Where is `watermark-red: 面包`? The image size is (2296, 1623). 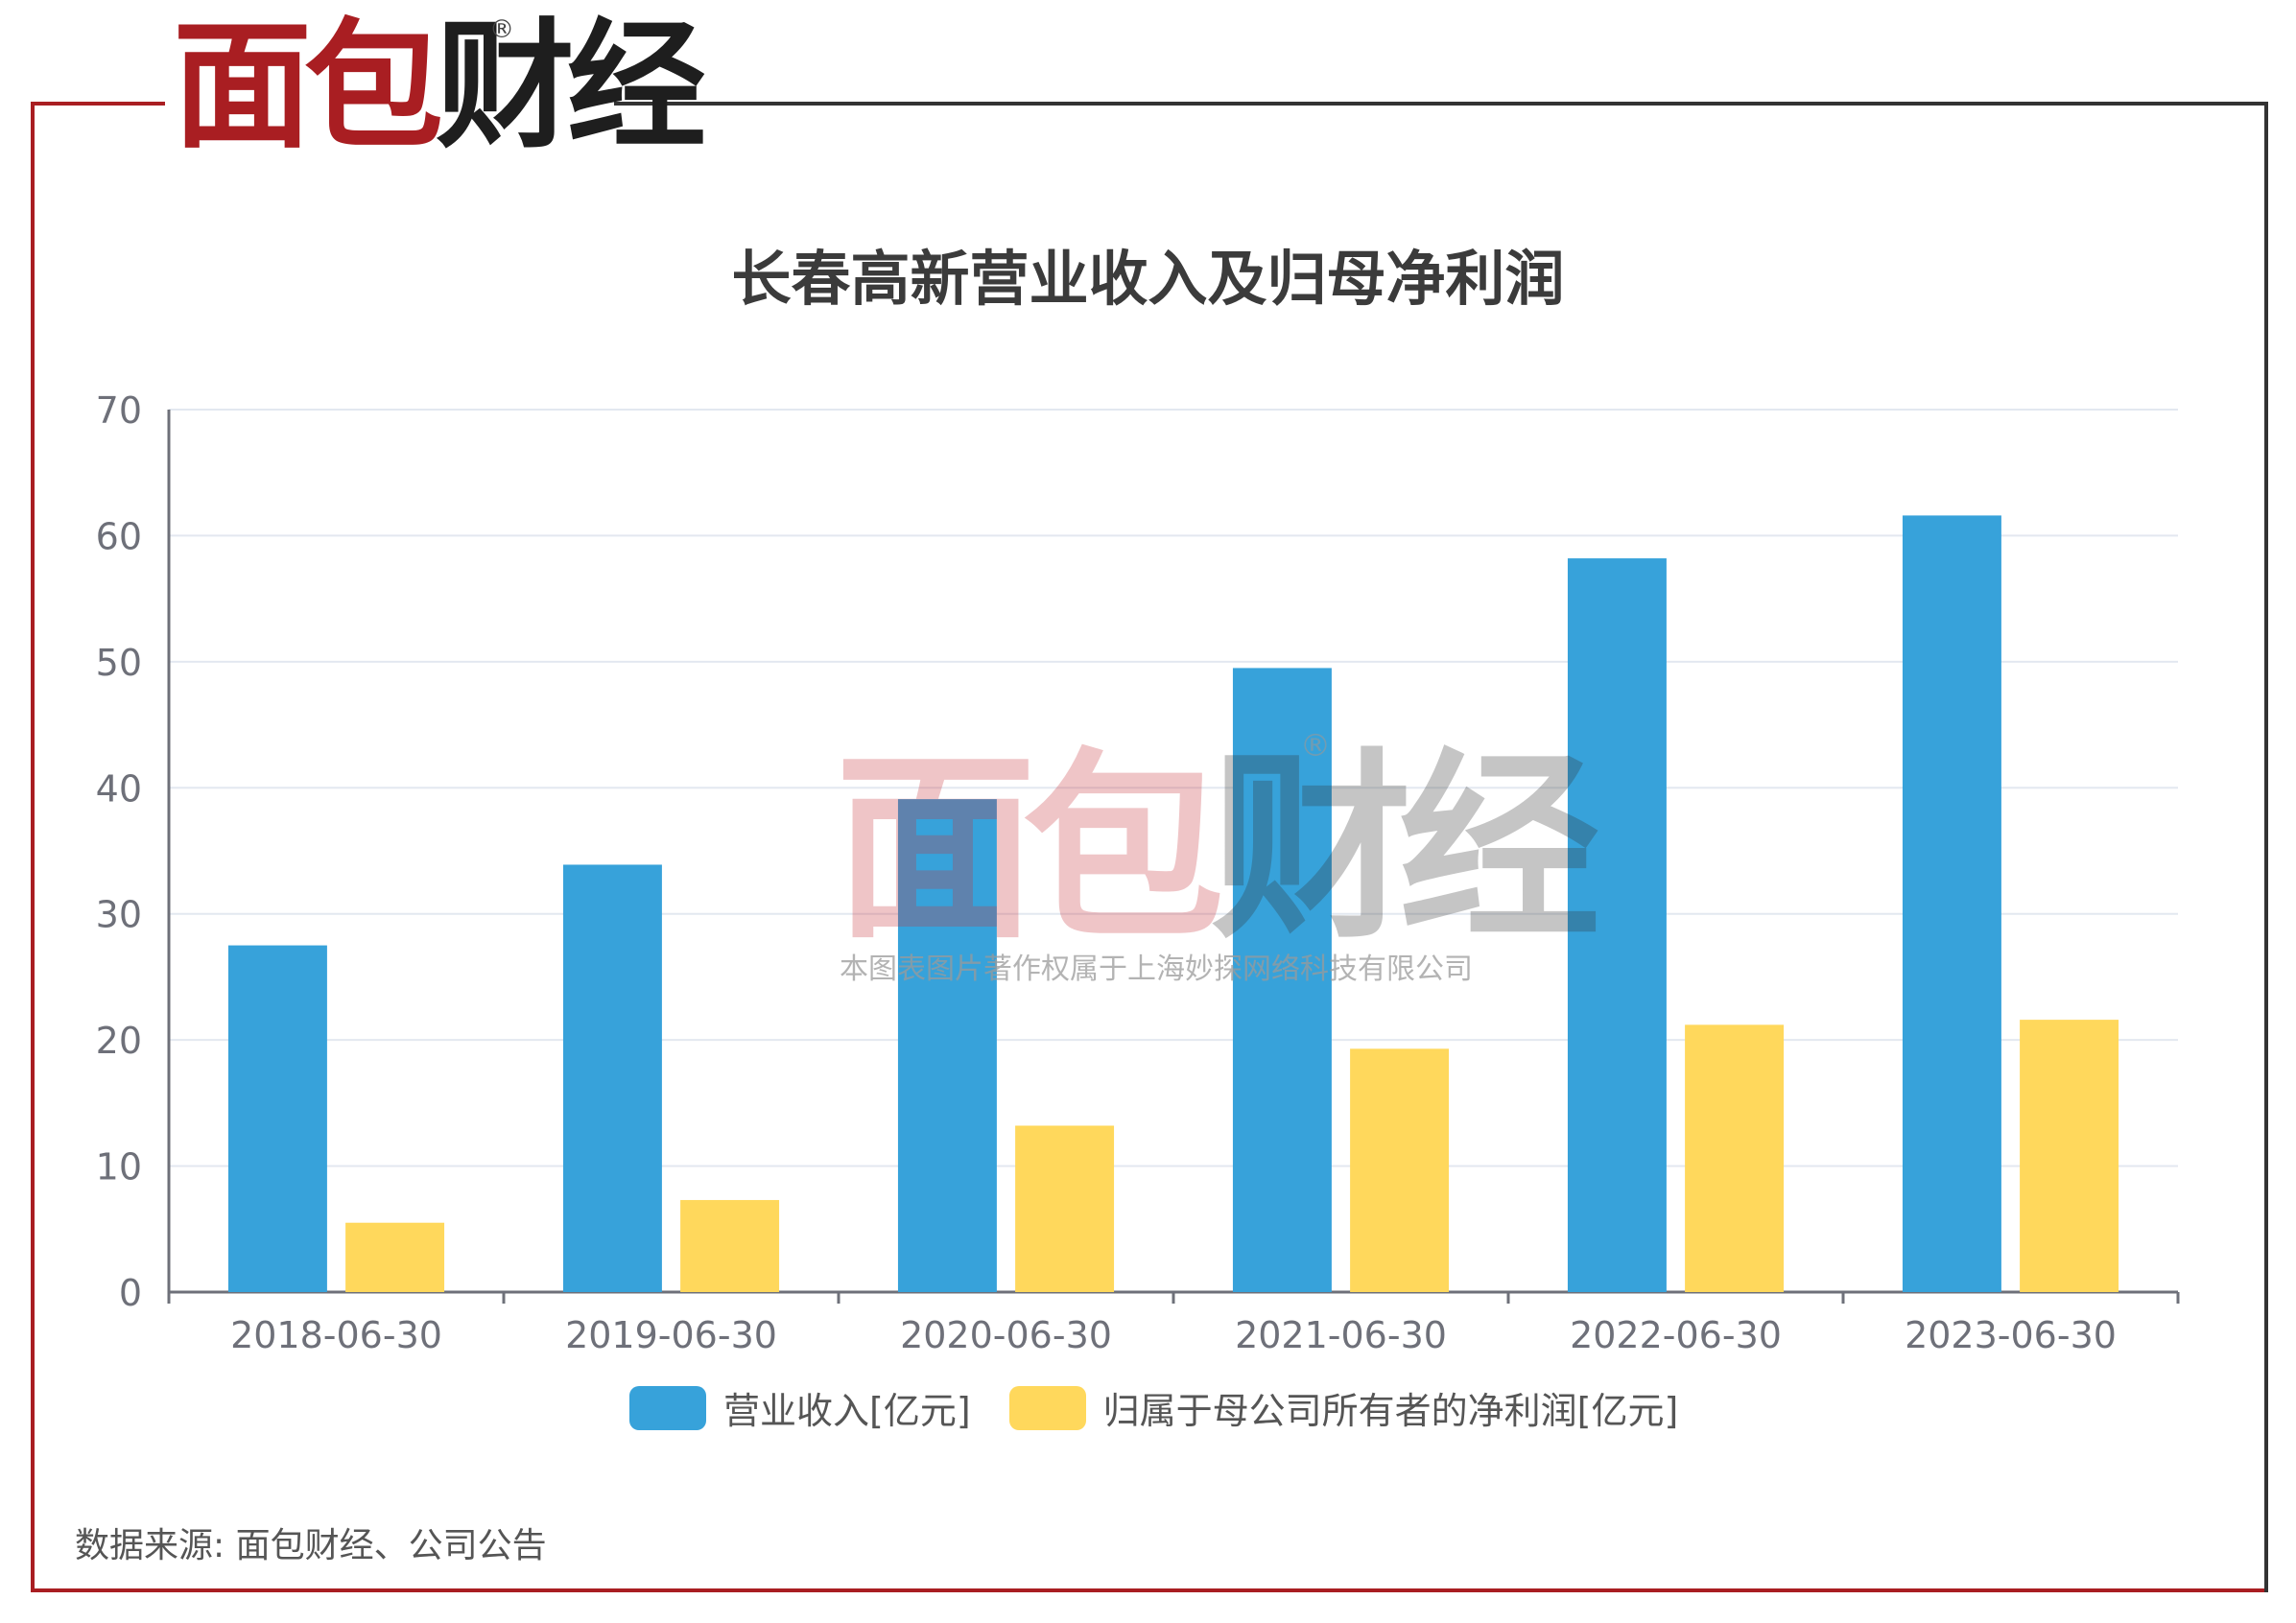 watermark-red: 面包 is located at coordinates (1029, 849).